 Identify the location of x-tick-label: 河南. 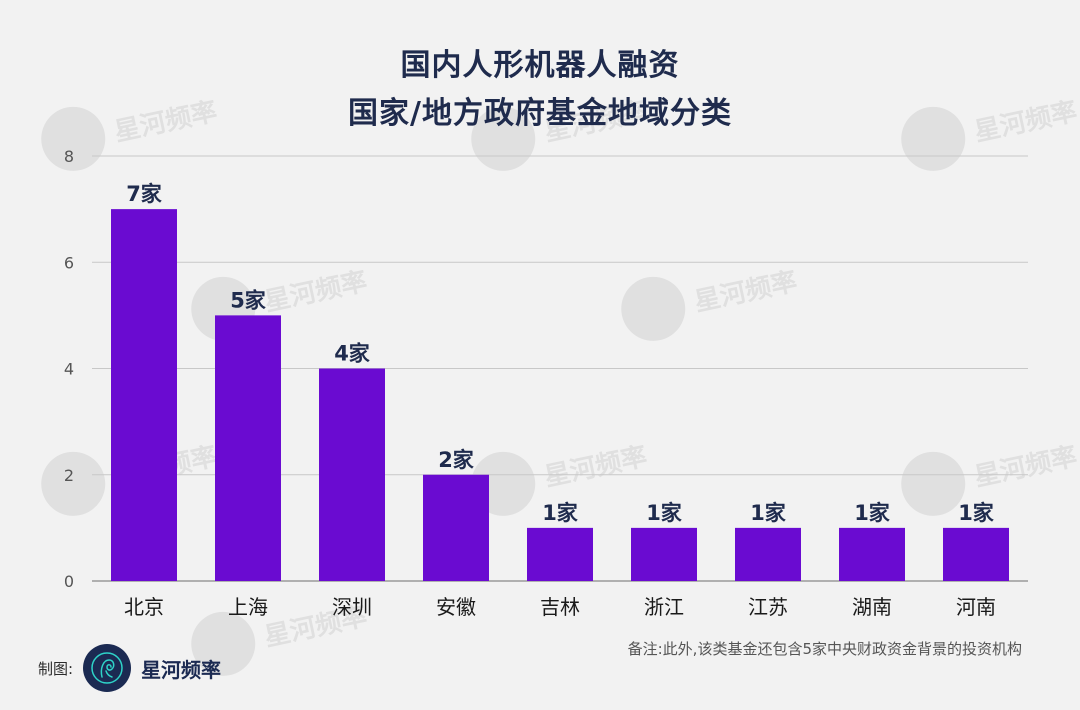
(976, 607).